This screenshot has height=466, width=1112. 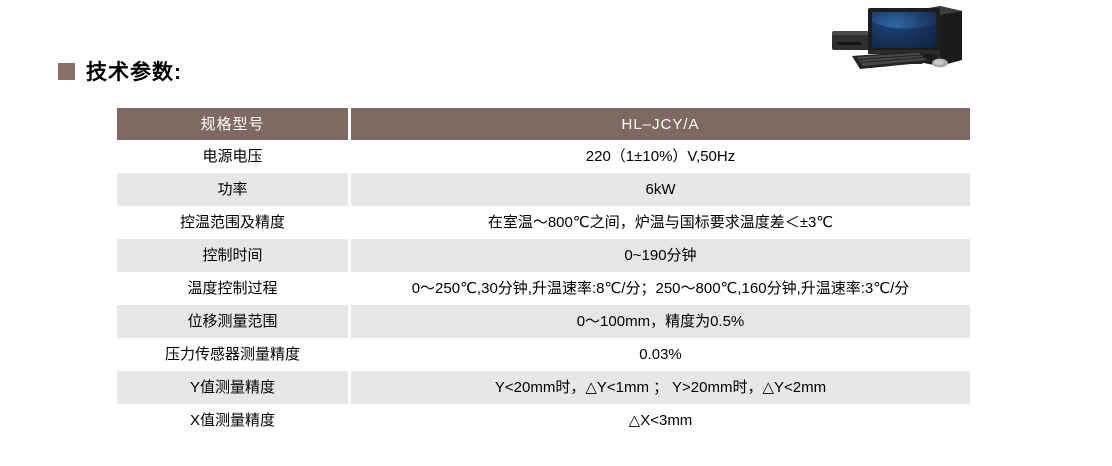 What do you see at coordinates (897, 37) in the screenshot?
I see `computer-graphic` at bounding box center [897, 37].